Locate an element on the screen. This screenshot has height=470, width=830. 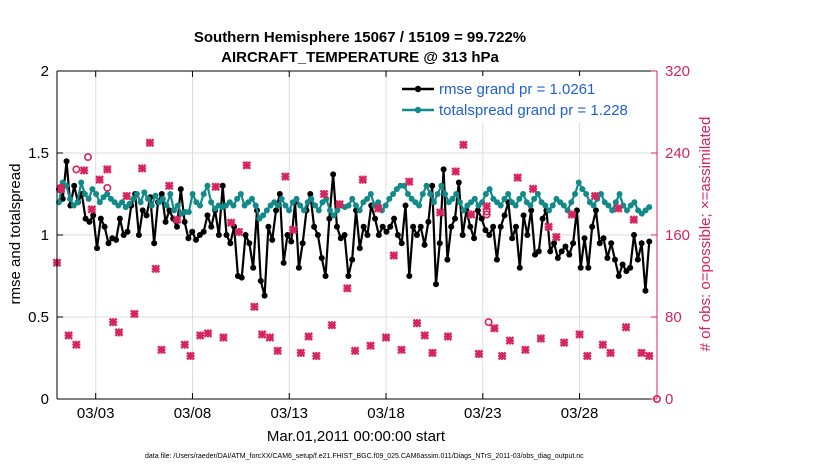
y-tick-label-right: 320 is located at coordinates (677, 71).